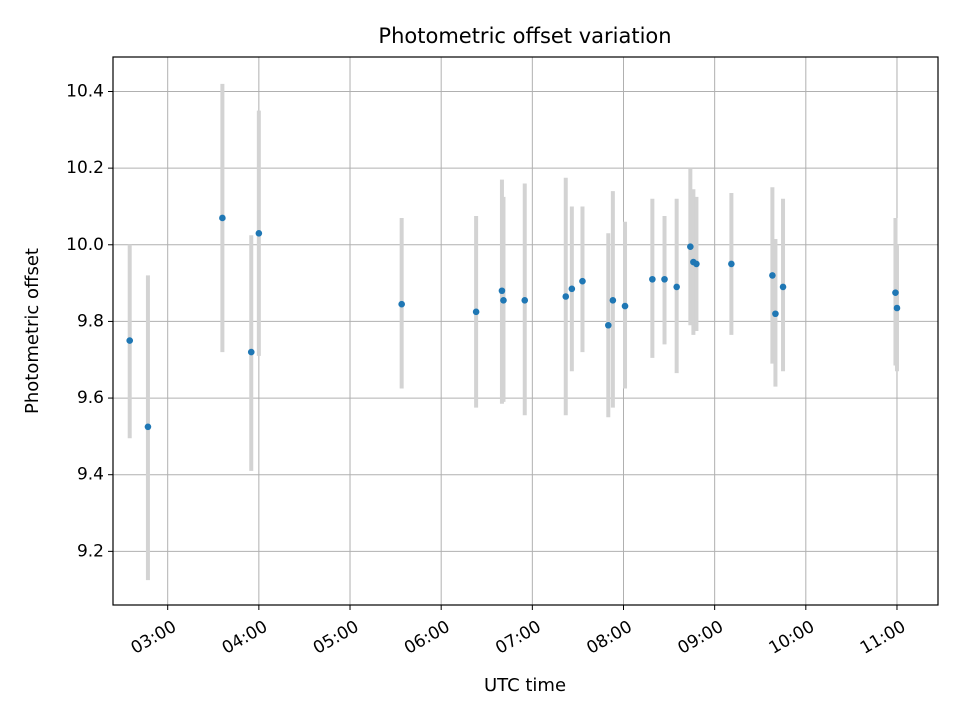  What do you see at coordinates (525, 685) in the screenshot?
I see `x-axis-label: UTC time` at bounding box center [525, 685].